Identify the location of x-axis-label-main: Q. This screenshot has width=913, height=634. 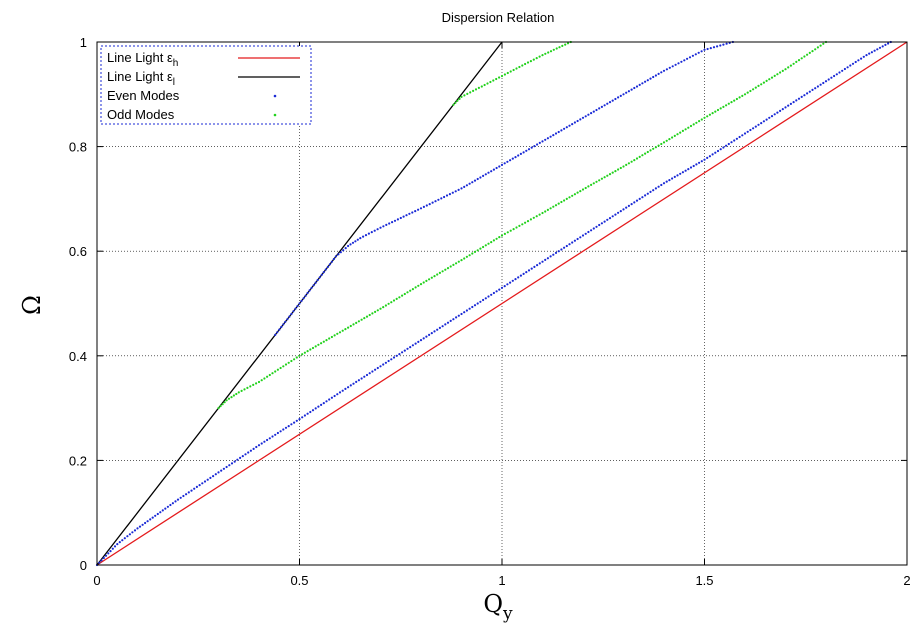
(493, 604).